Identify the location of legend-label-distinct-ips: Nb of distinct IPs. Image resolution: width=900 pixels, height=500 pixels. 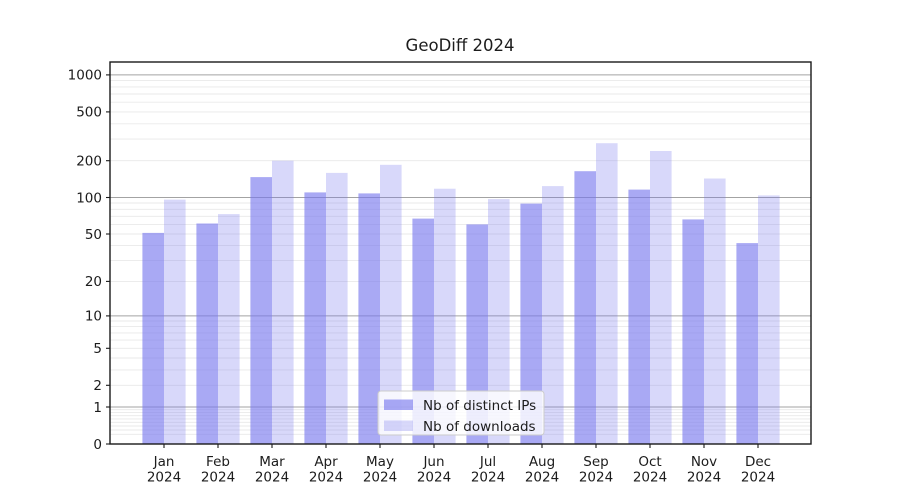
(479, 406).